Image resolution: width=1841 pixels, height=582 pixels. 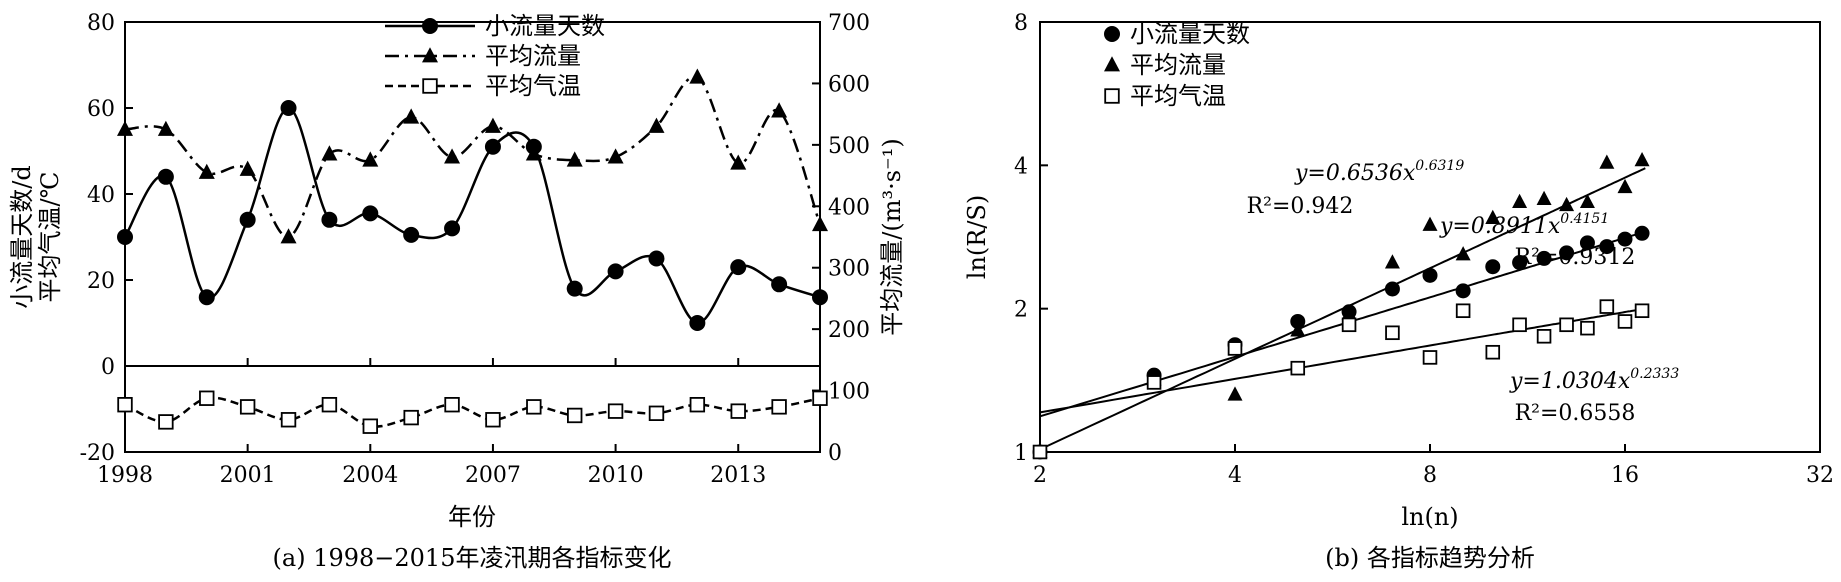 I want to click on fit-equation: y=0.6536x0.6319, so click(x=1379, y=172).